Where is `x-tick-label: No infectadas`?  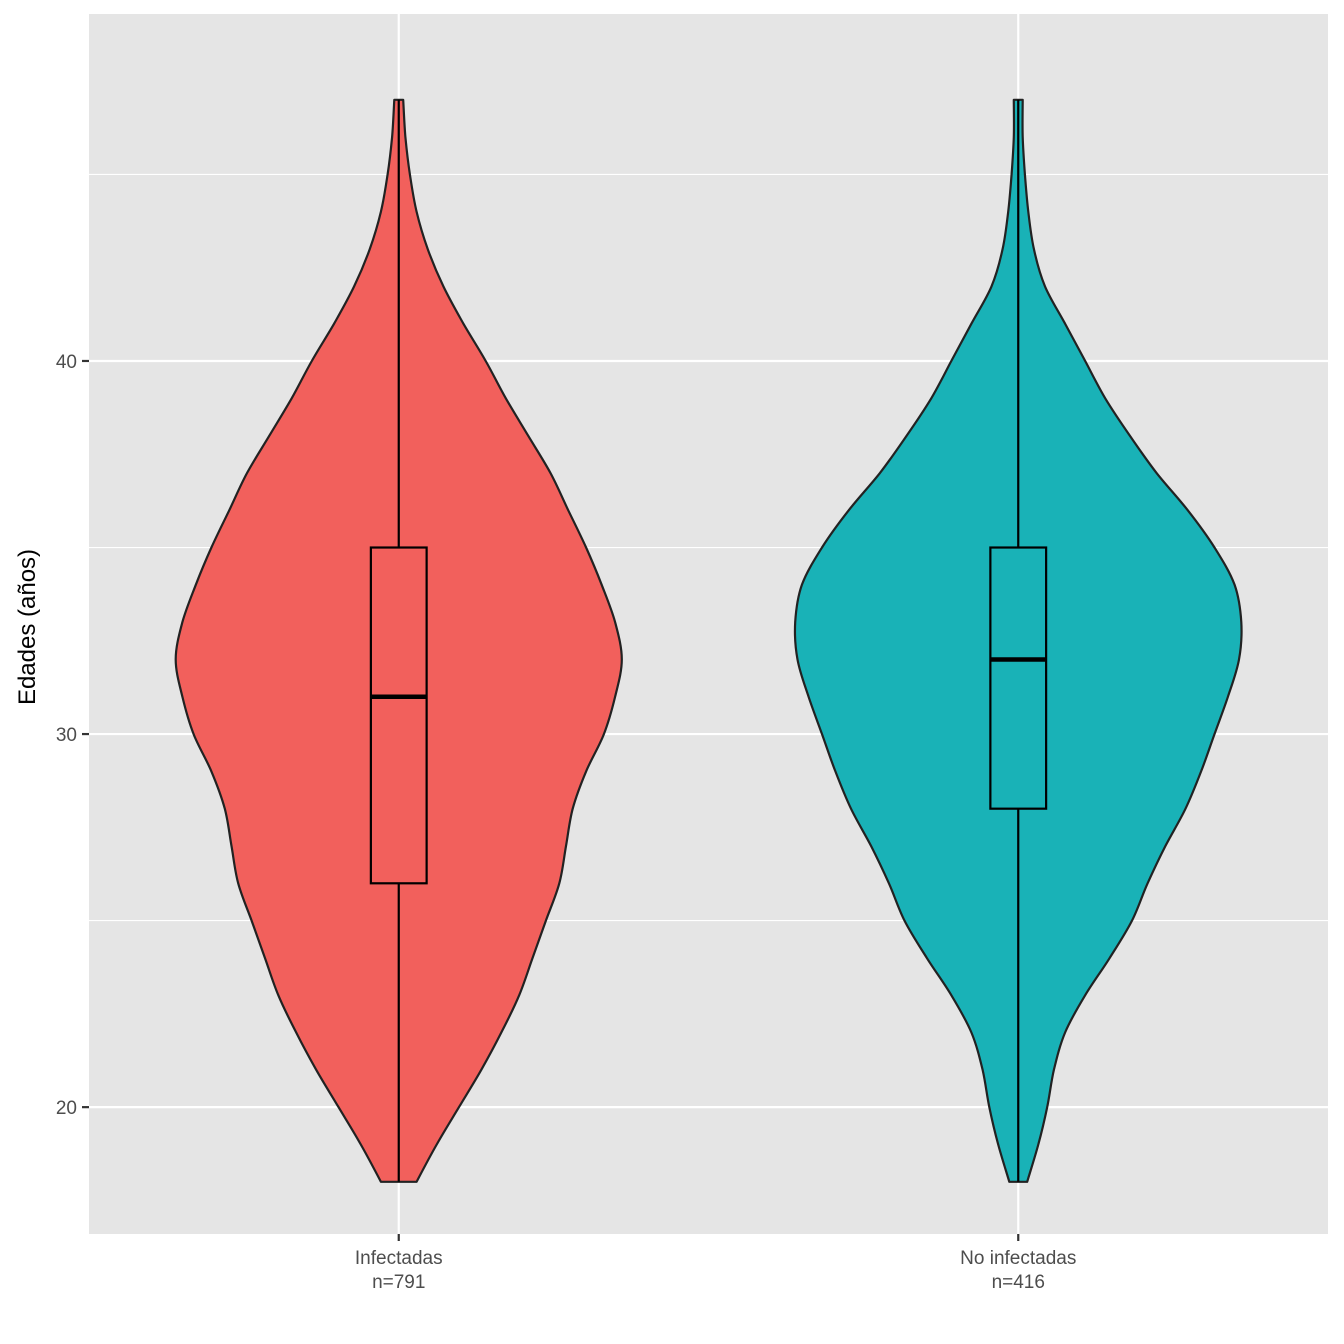
x-tick-label: No infectadas is located at coordinates (1018, 1258).